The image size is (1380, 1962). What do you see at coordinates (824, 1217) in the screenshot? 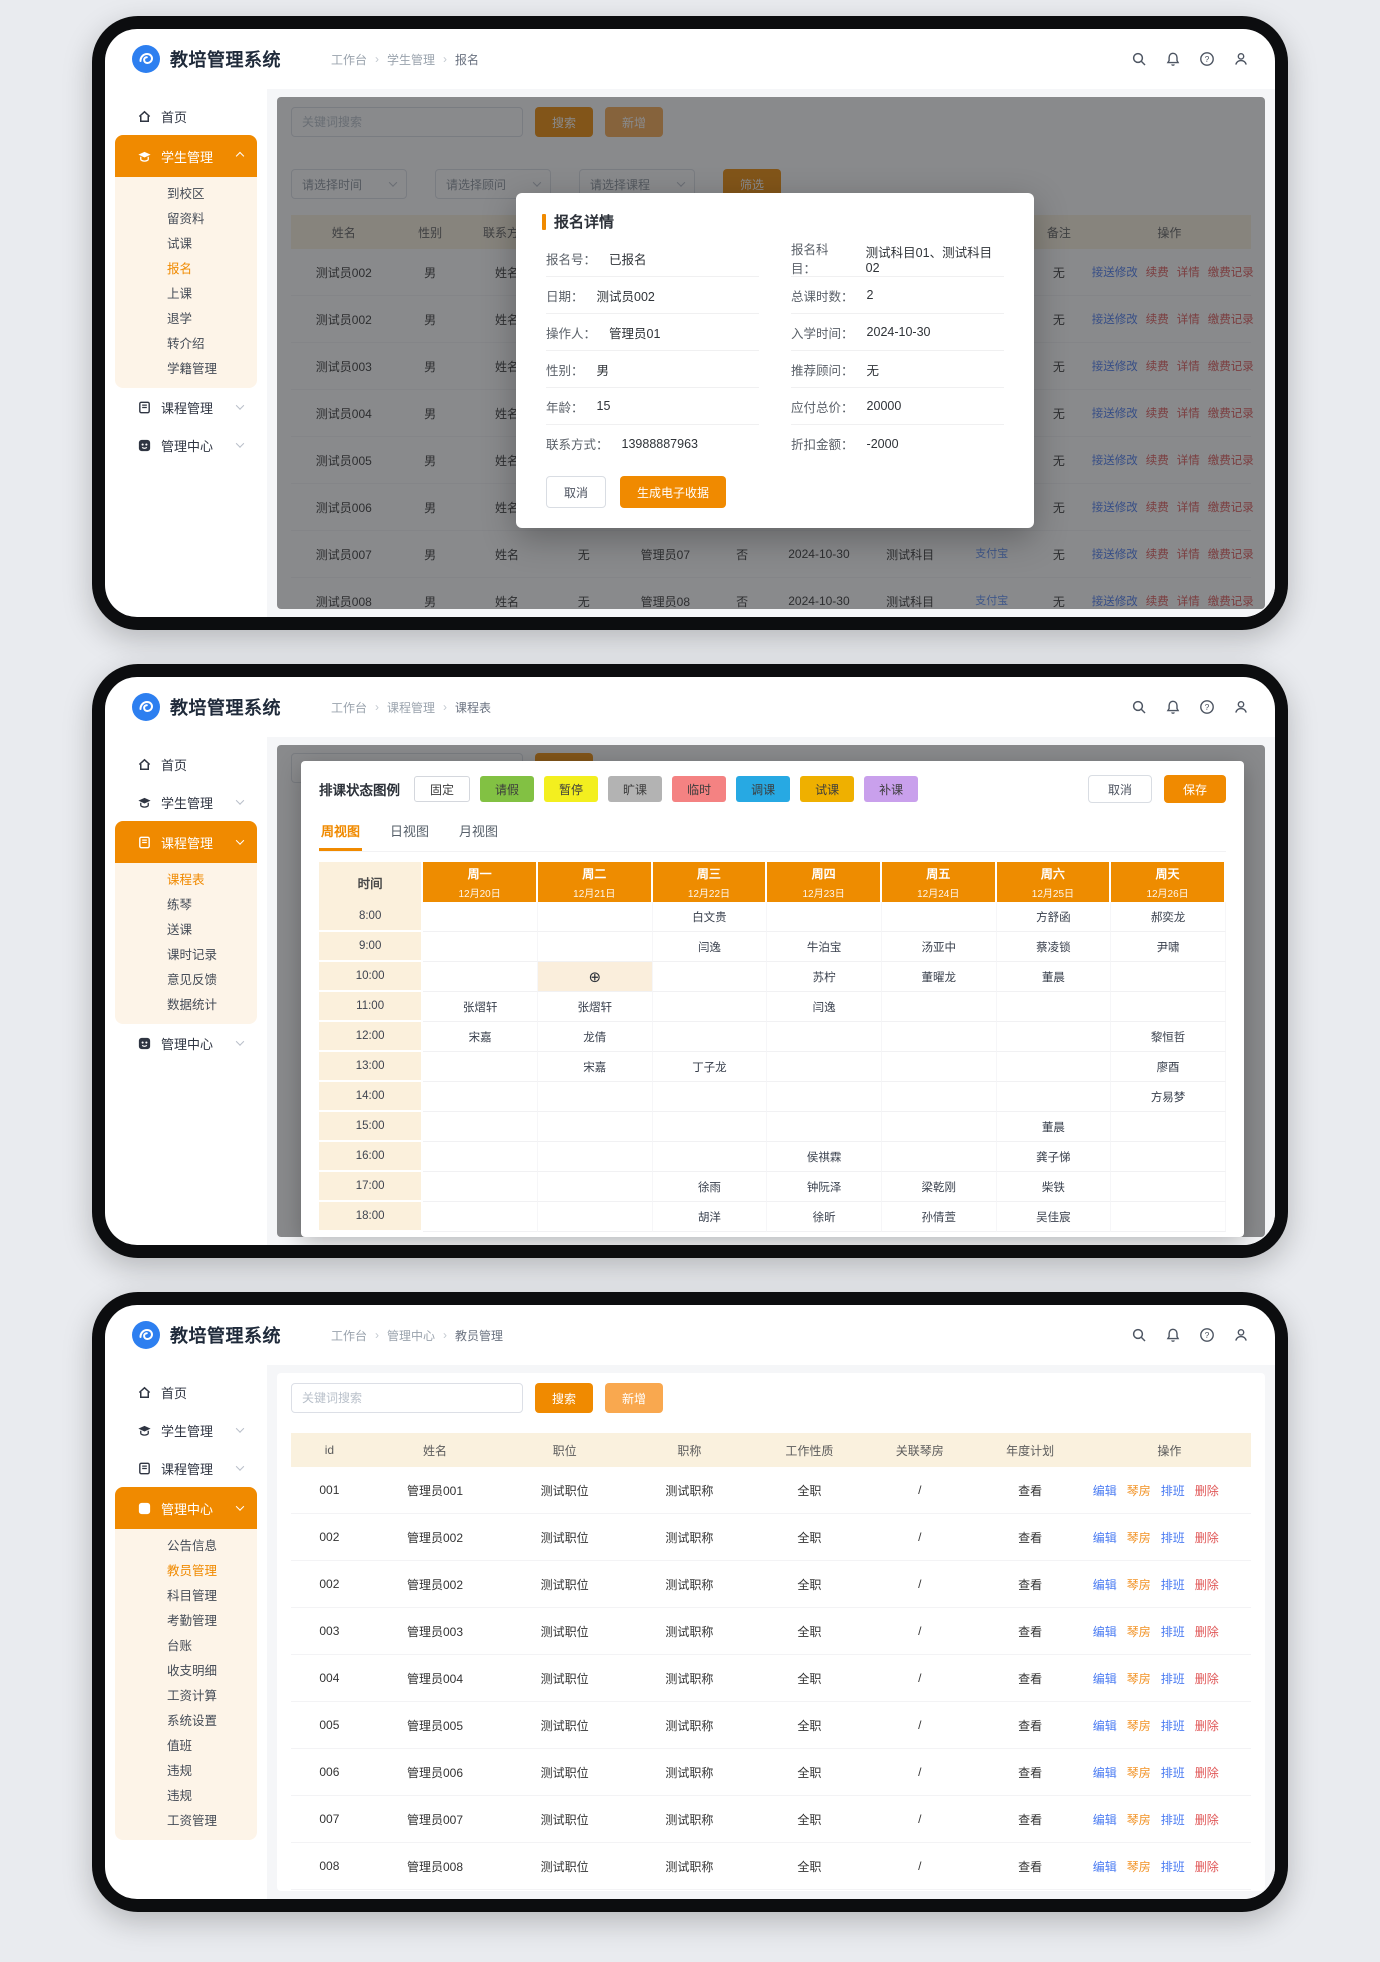
I see `schedule-cell: 徐昕` at bounding box center [824, 1217].